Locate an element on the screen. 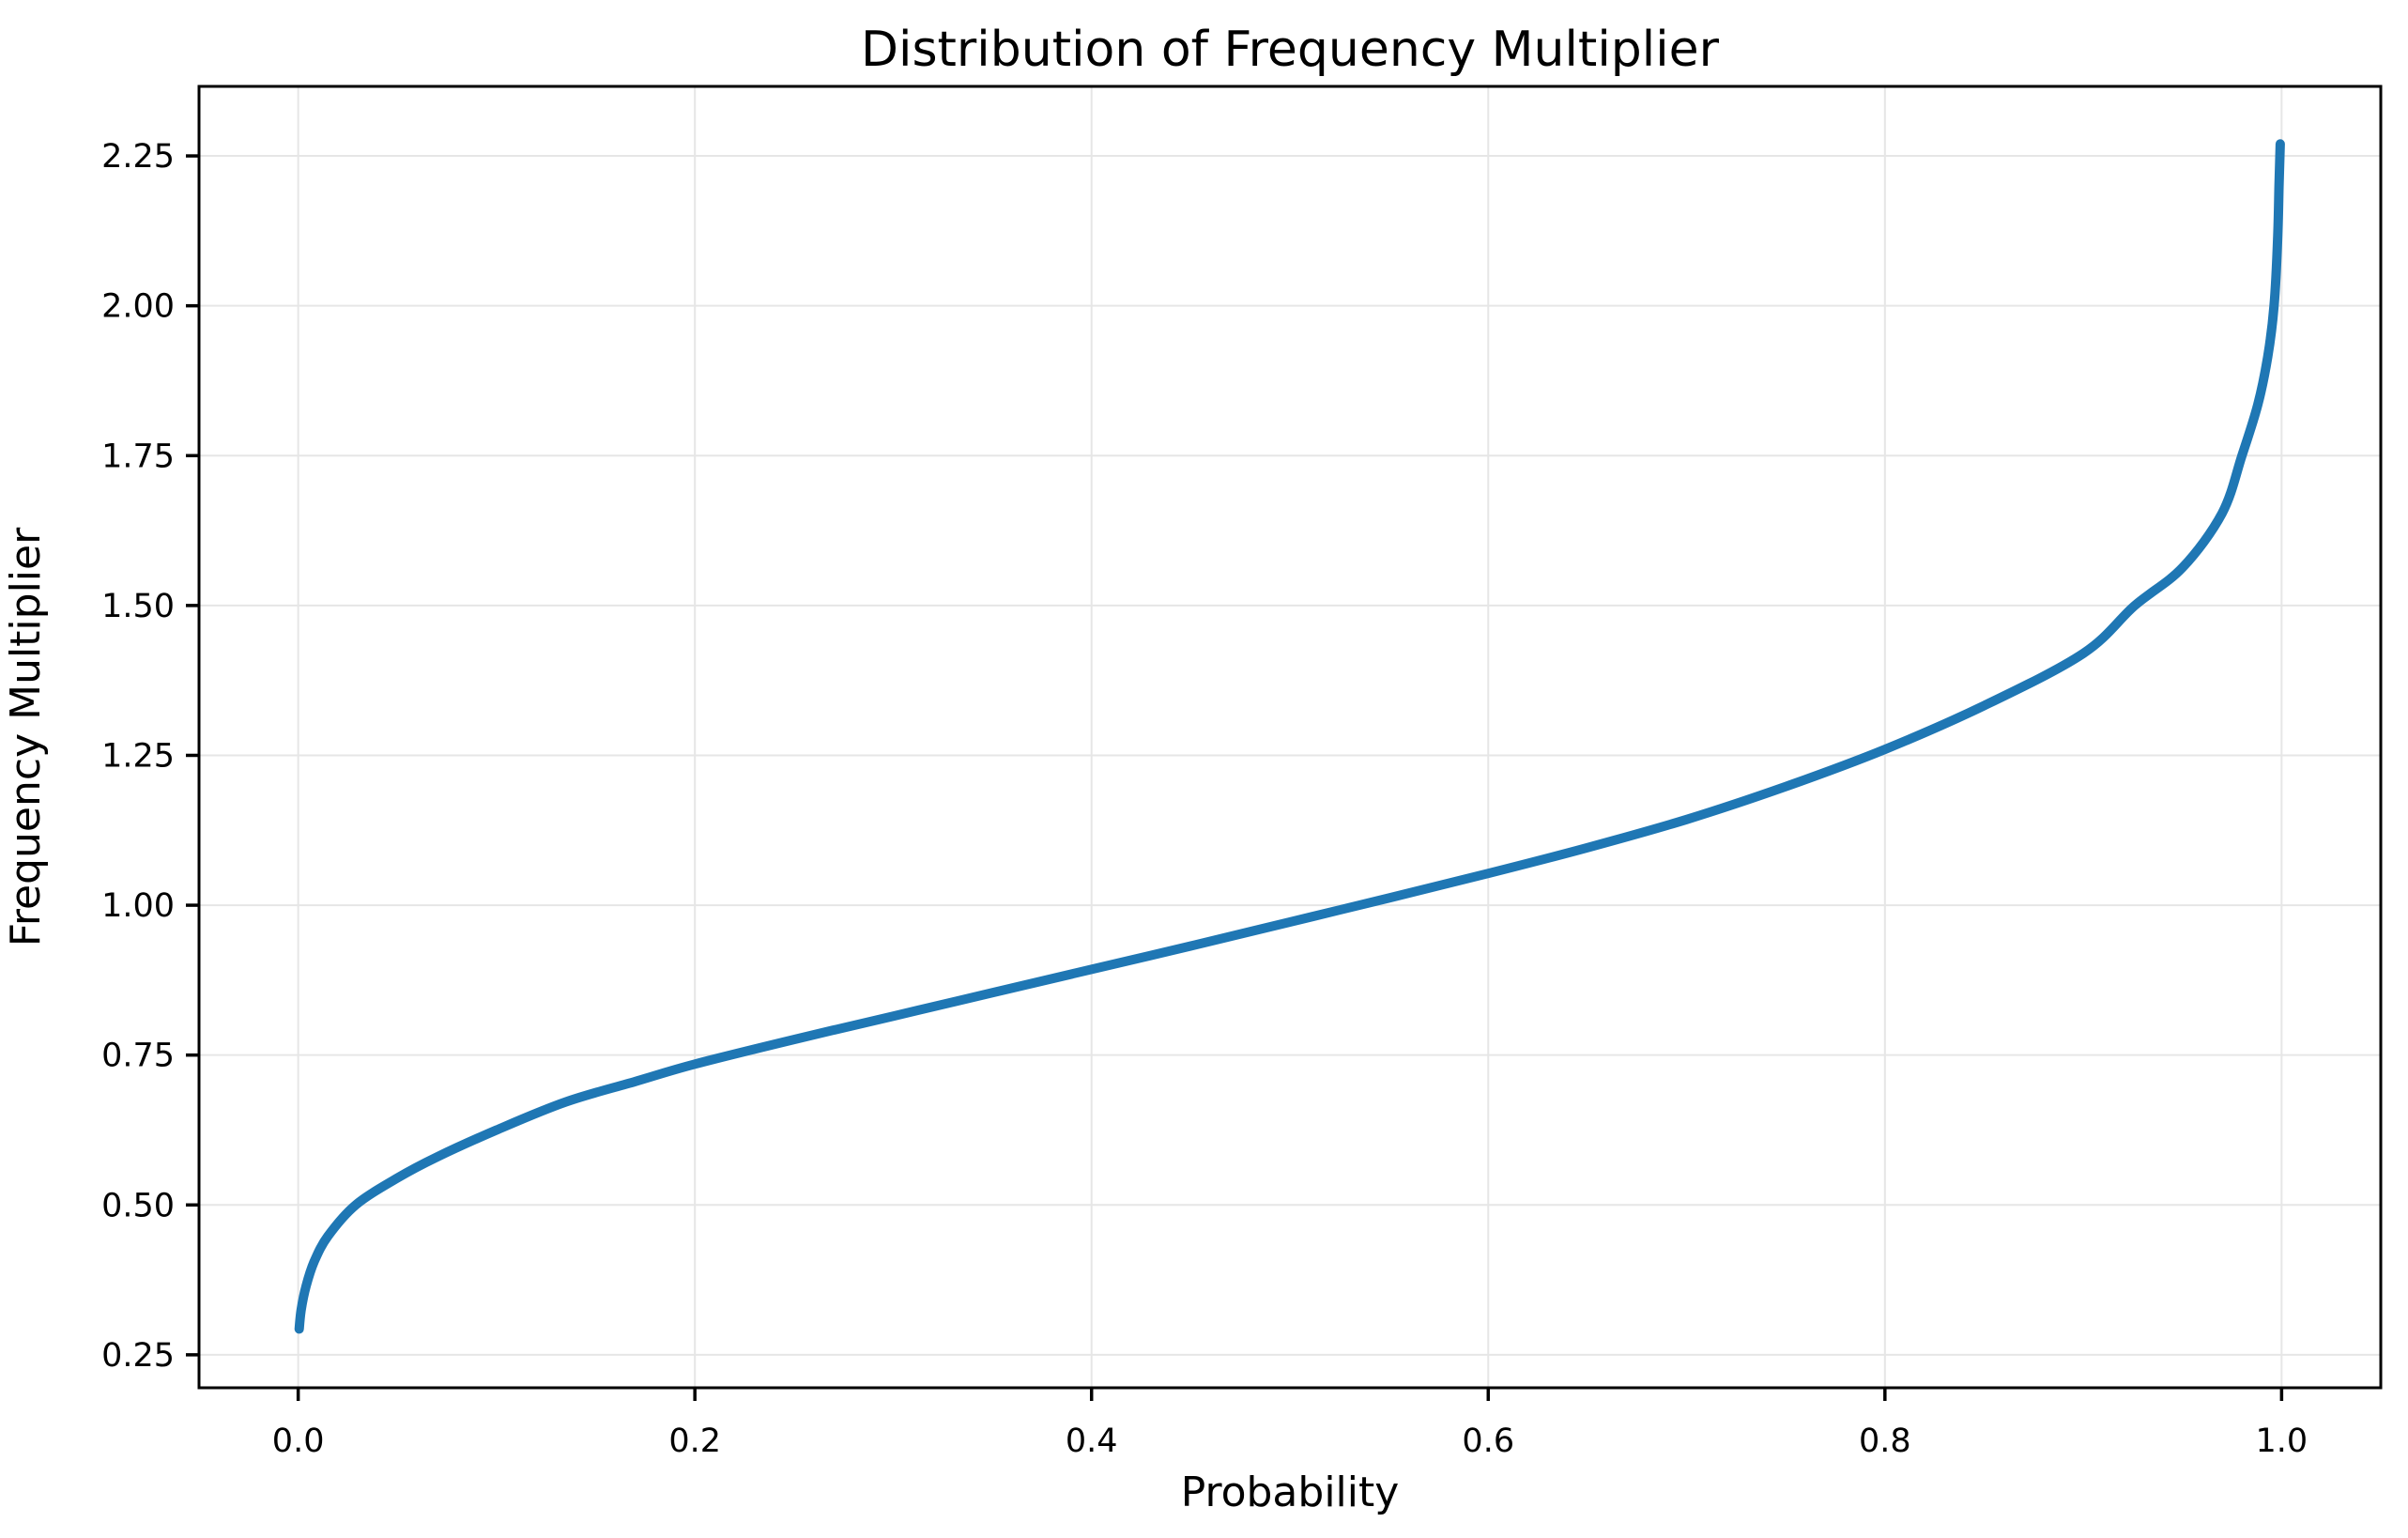 The width and height of the screenshot is (2408, 1538). y-tick-label: 2.00 is located at coordinates (138, 307).